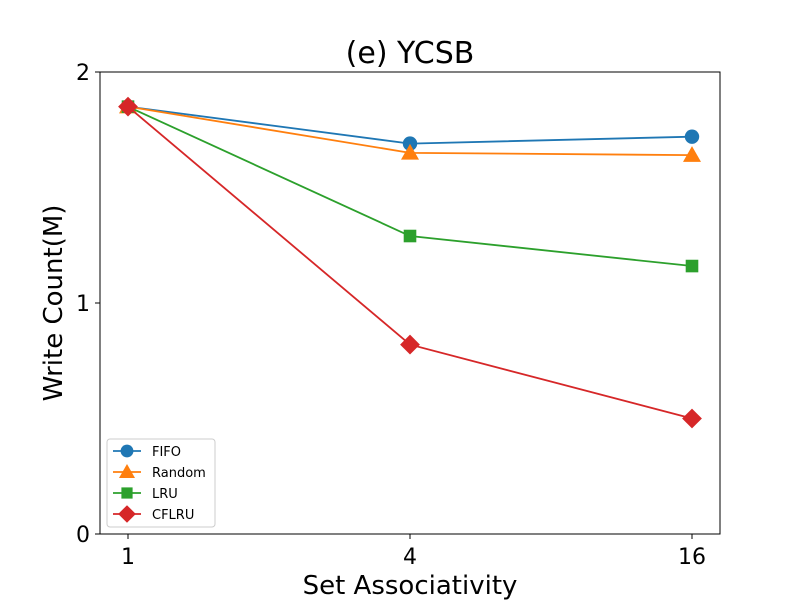 This screenshot has width=800, height=600. I want to click on y-axis-label: Write Count(M), so click(54, 303).